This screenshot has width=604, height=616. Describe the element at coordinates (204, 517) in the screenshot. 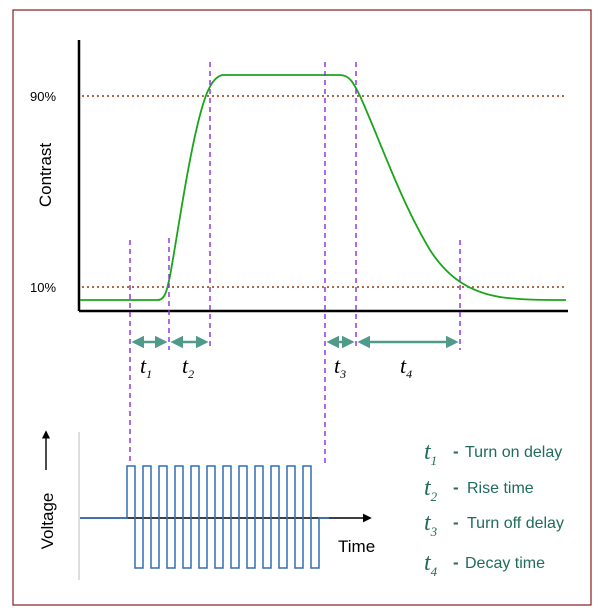

I see `voltage-pulse-train` at that location.